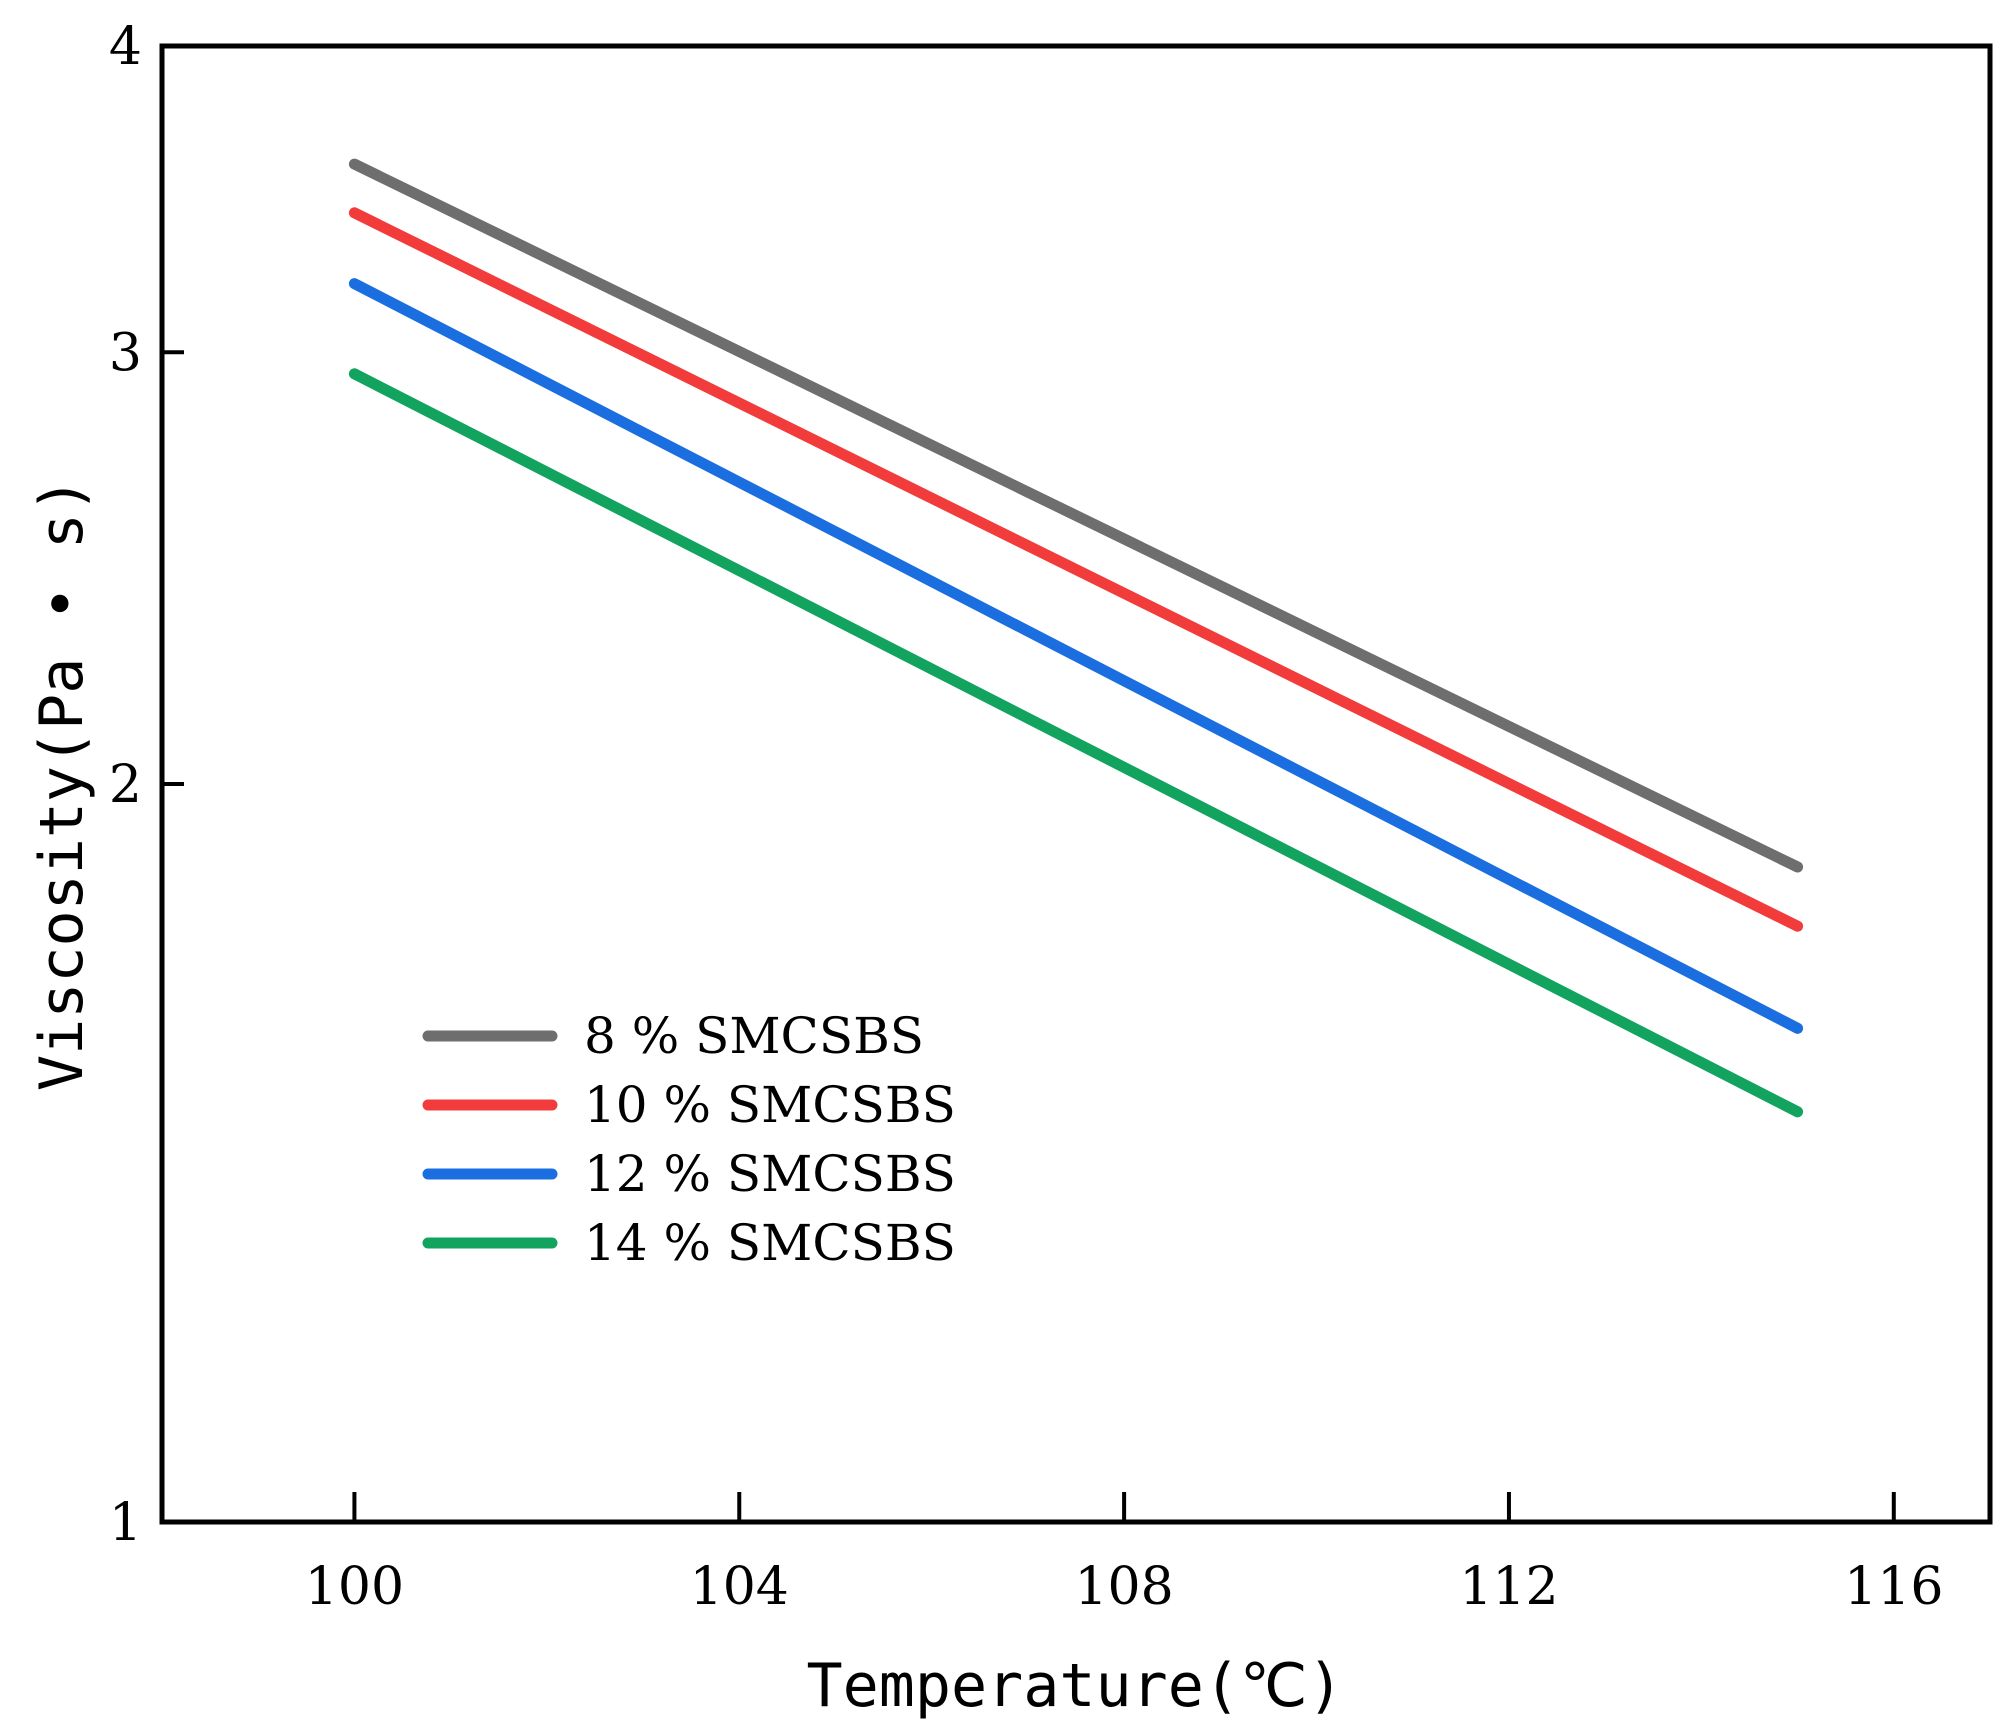 Image resolution: width=2010 pixels, height=1728 pixels. I want to click on y-tick-label-3: 3, so click(125, 353).